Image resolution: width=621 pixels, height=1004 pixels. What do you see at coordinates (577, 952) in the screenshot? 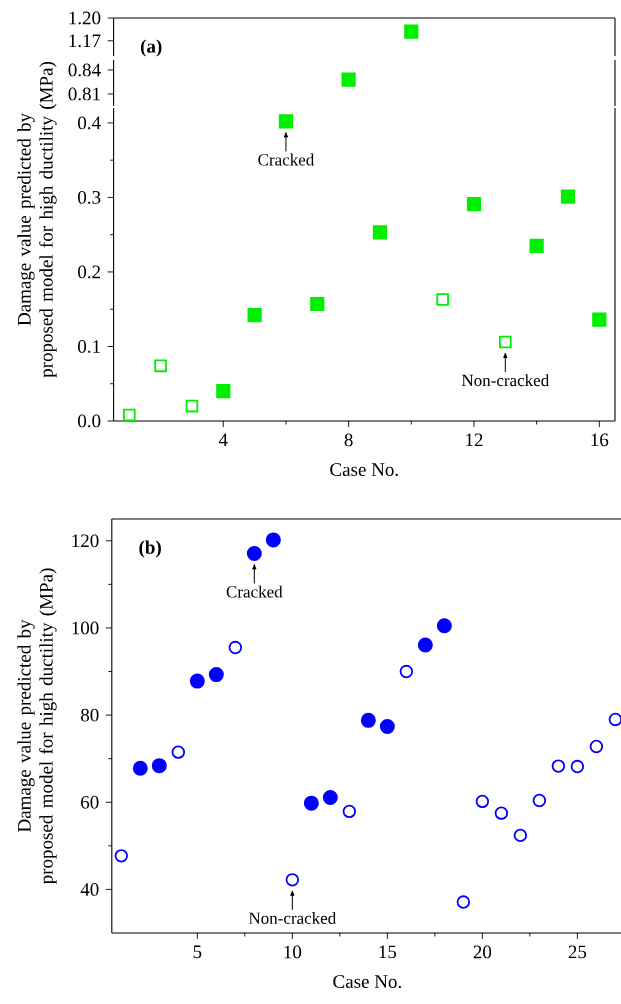
I see `x-tick-label: 25` at bounding box center [577, 952].